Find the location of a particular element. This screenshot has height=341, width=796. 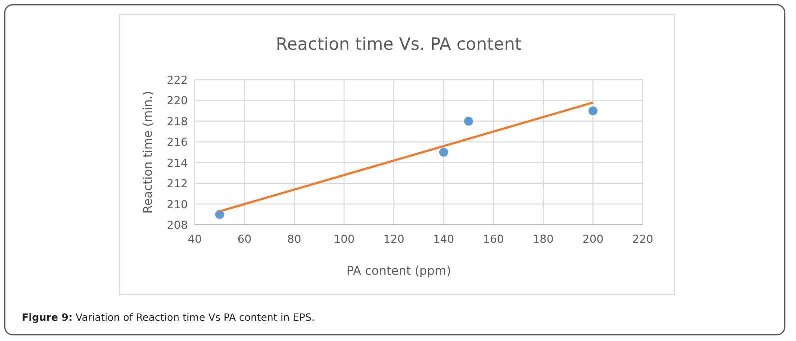

x-tick-label: 40 is located at coordinates (195, 239).